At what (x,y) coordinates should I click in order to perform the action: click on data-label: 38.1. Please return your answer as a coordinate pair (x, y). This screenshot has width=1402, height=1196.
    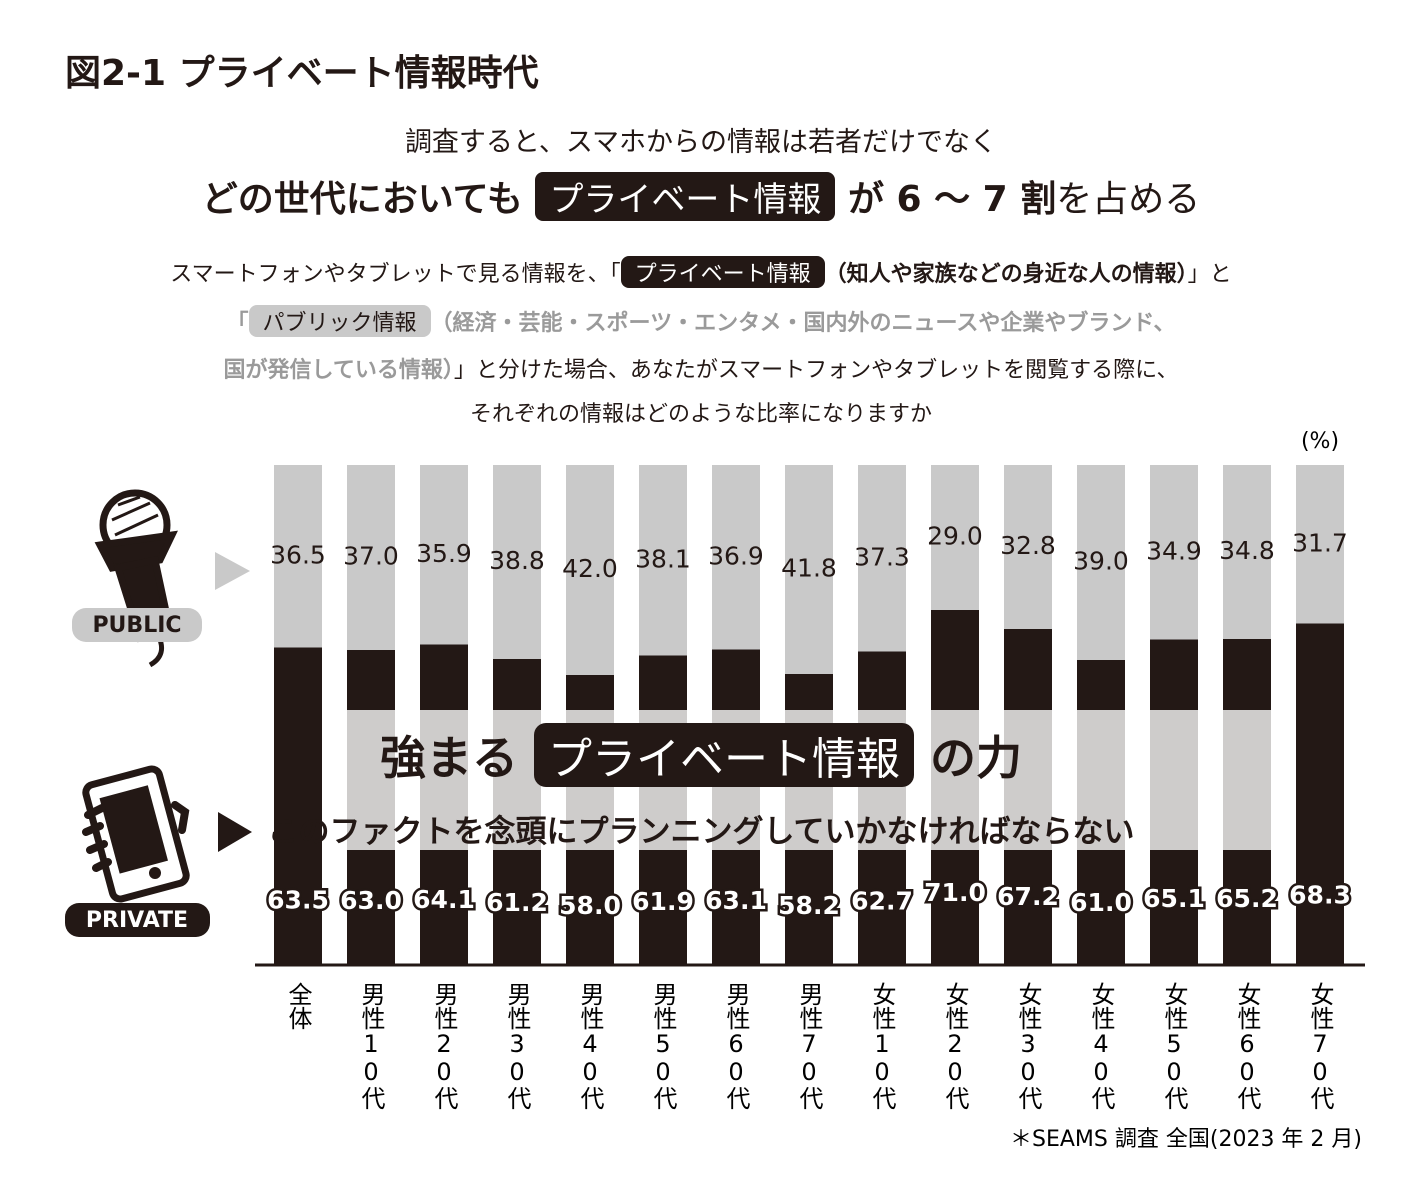
    Looking at the image, I should click on (663, 558).